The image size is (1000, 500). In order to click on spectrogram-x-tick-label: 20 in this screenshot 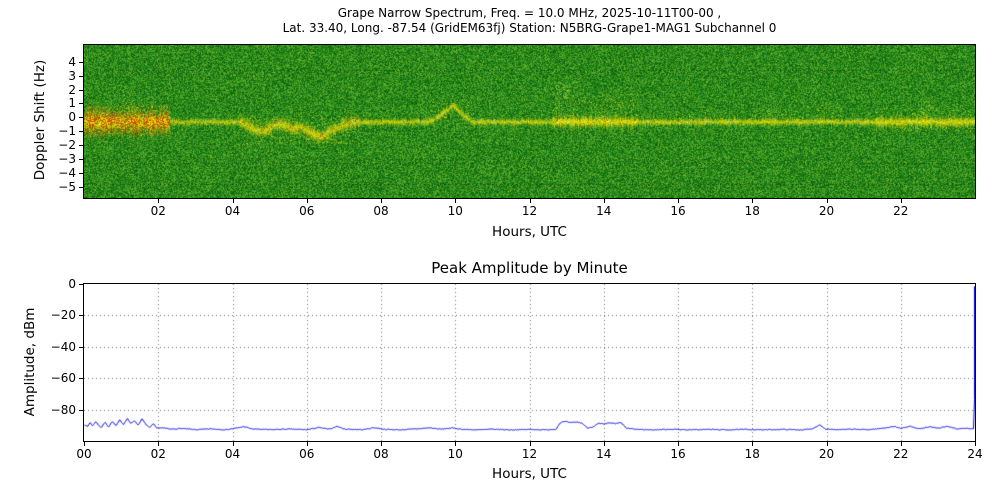, I will do `click(826, 211)`.